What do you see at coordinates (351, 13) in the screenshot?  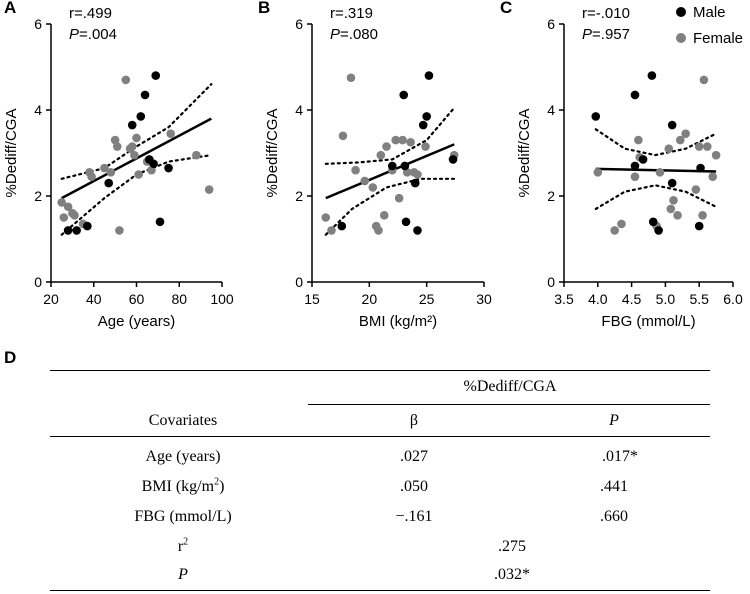 I see `panel-b-r-annotation: r=.319` at bounding box center [351, 13].